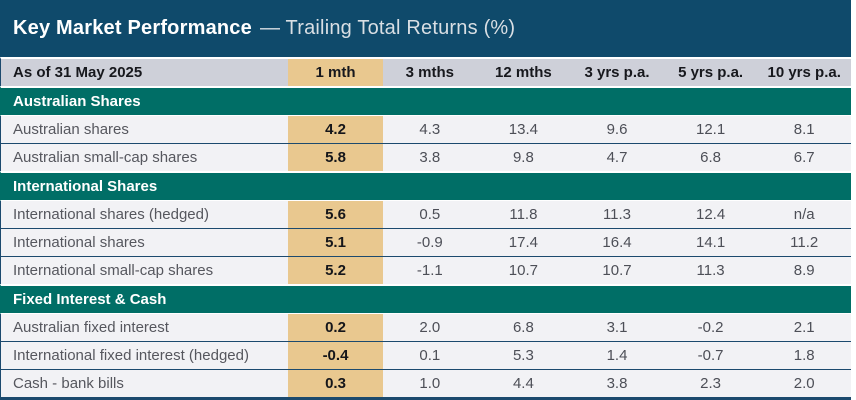 This screenshot has width=856, height=400. What do you see at coordinates (711, 157) in the screenshot?
I see `cell-5yrs: 6.8` at bounding box center [711, 157].